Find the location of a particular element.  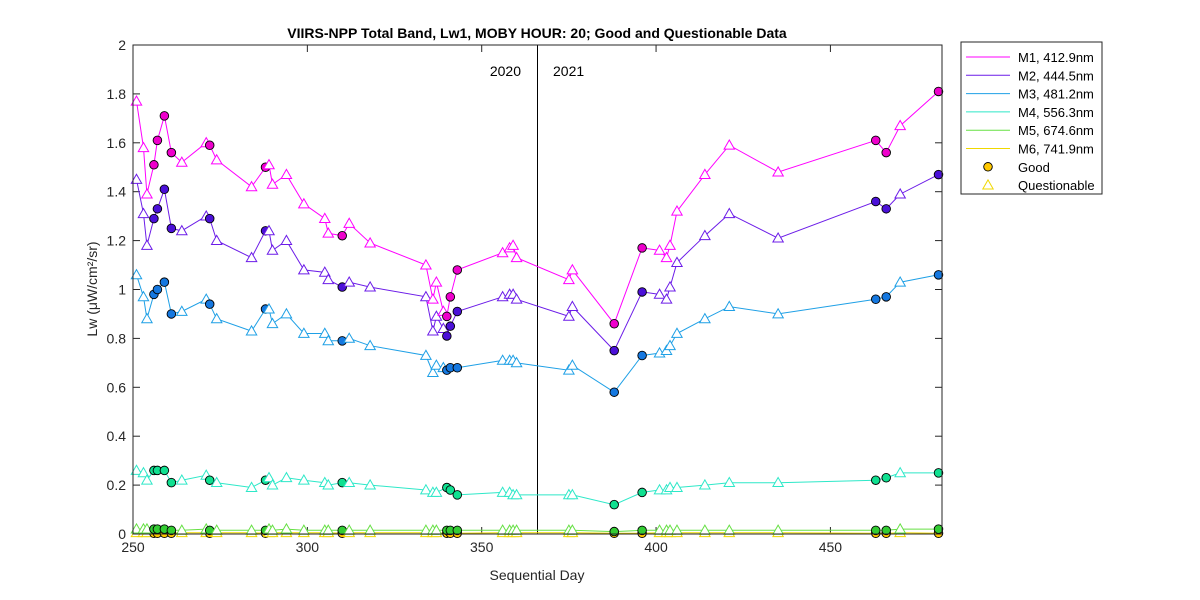

legend-entry: M3, 481.2nm is located at coordinates (1056, 94).